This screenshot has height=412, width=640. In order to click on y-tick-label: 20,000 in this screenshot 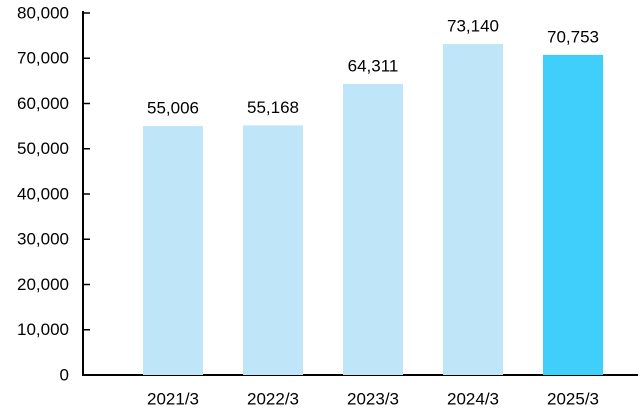, I will do `click(43, 284)`.